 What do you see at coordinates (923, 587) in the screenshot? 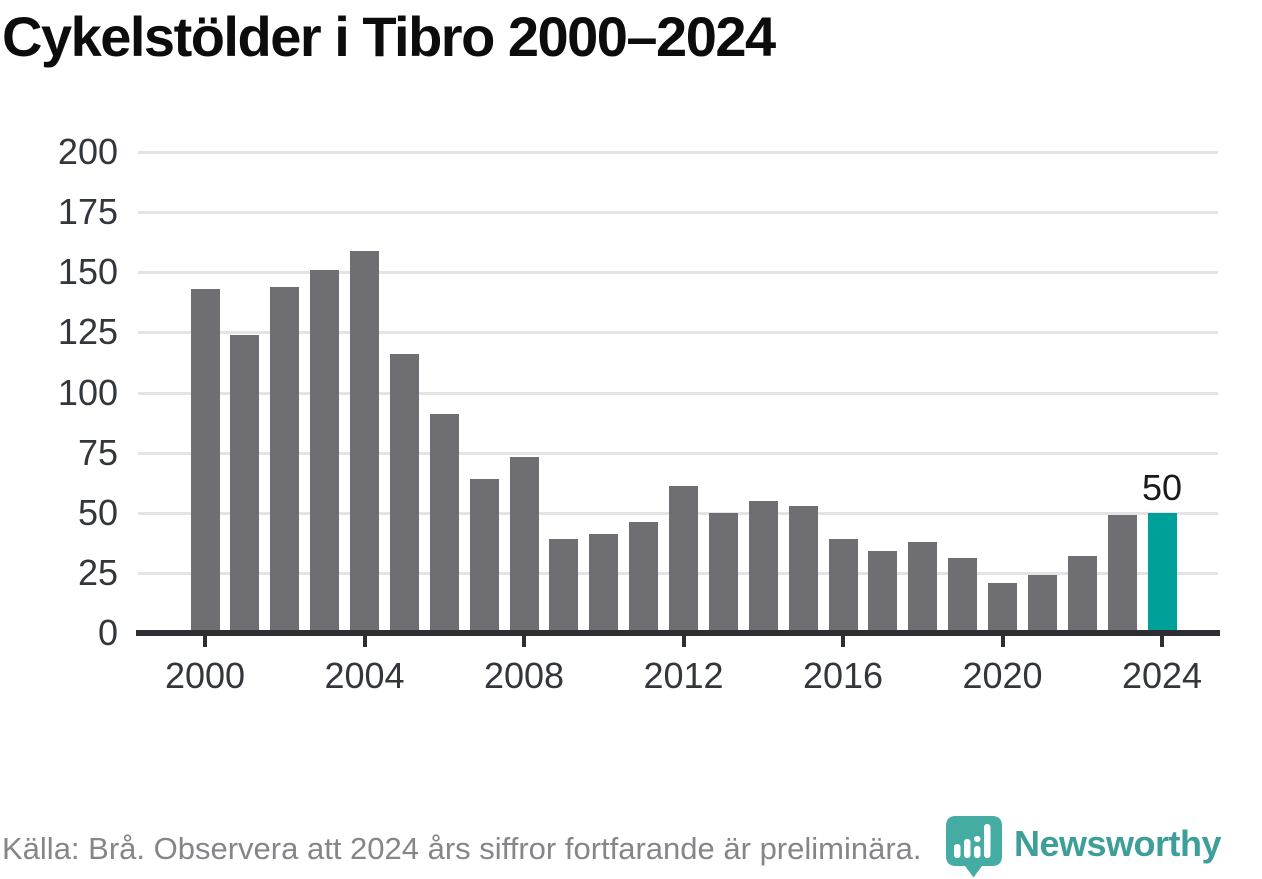
I see `bar-2018` at bounding box center [923, 587].